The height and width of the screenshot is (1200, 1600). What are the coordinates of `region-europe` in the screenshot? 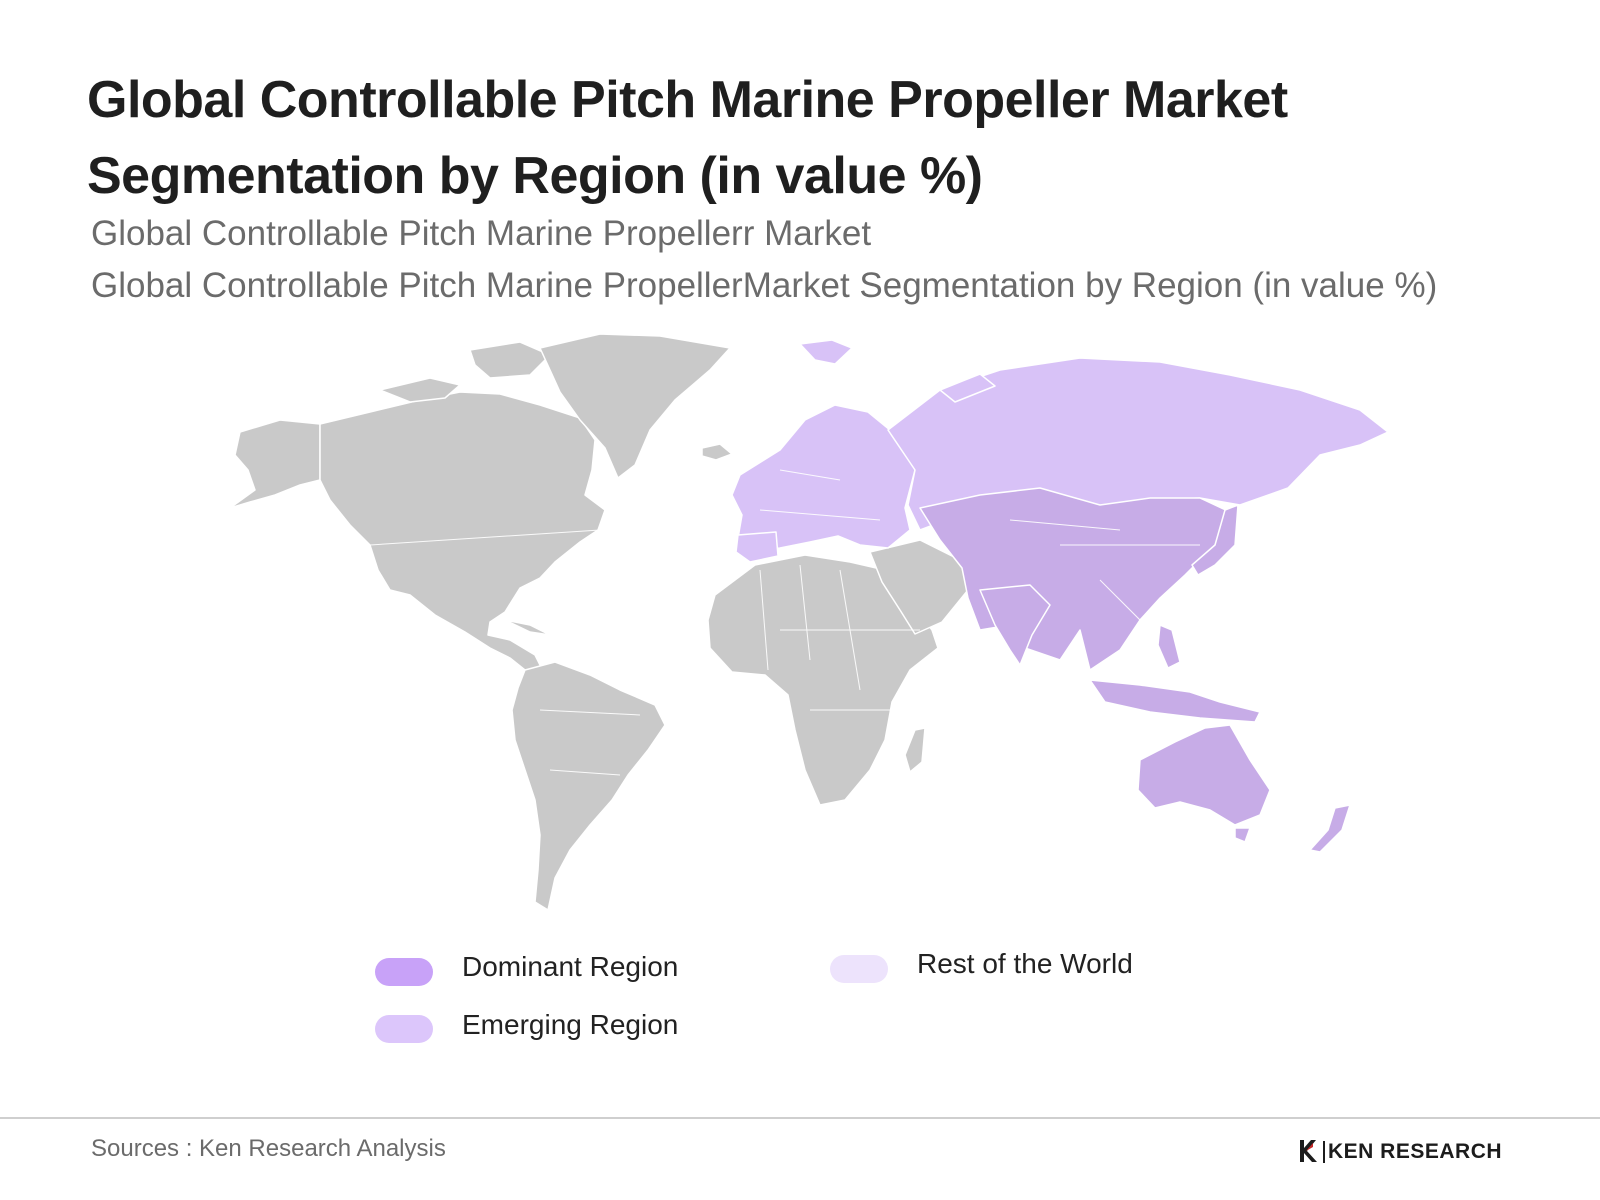 It's located at (823, 478).